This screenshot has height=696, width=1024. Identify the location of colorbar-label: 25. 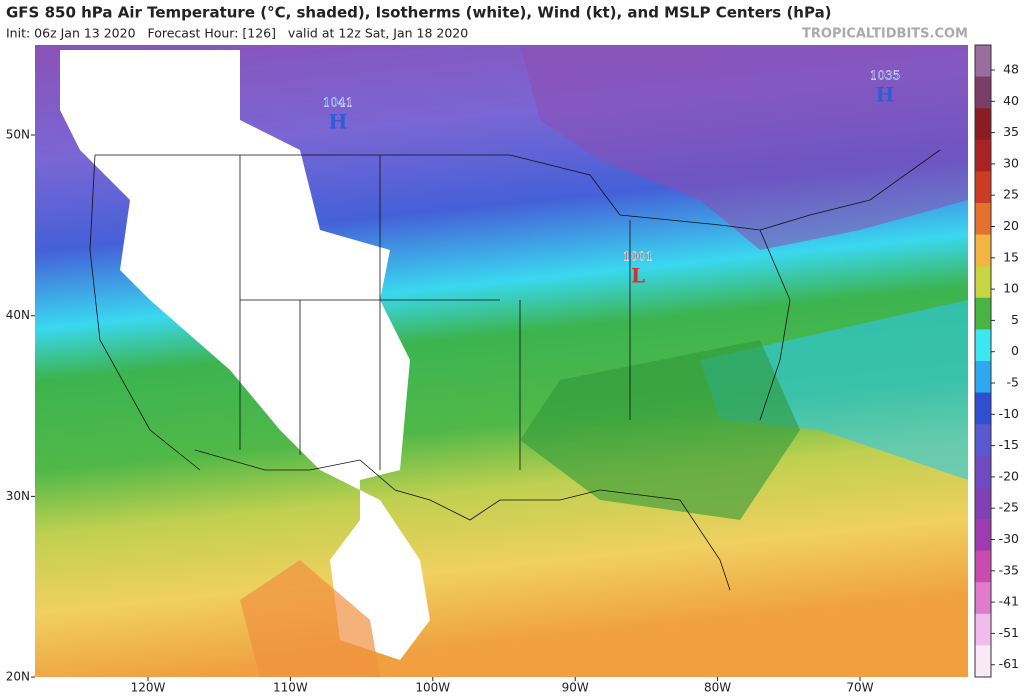
(1011, 194).